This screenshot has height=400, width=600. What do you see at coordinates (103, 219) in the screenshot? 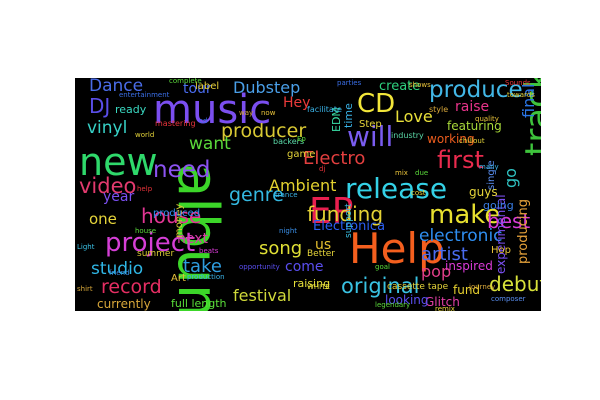
I see `word: one` at bounding box center [103, 219].